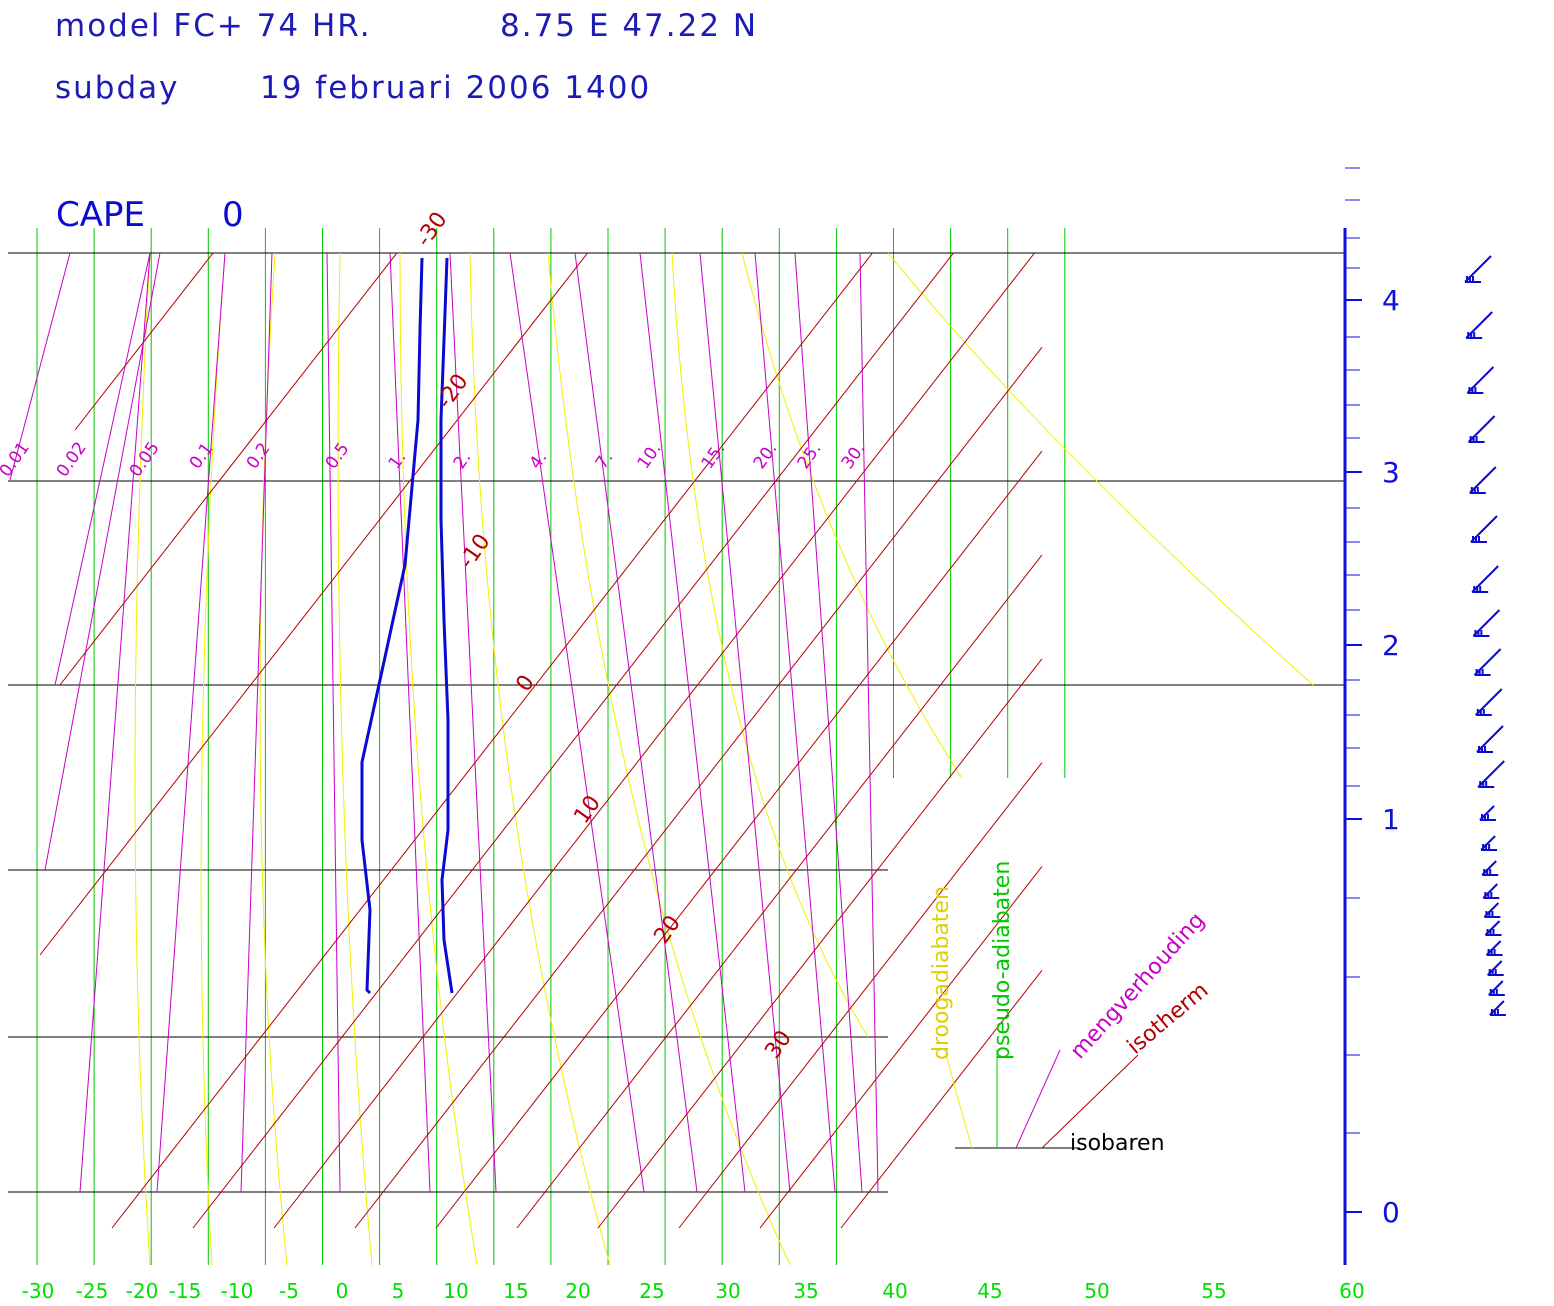  Describe the element at coordinates (456, 88) in the screenshot. I see `header-date-label: 19 februari 2006 1400` at that location.